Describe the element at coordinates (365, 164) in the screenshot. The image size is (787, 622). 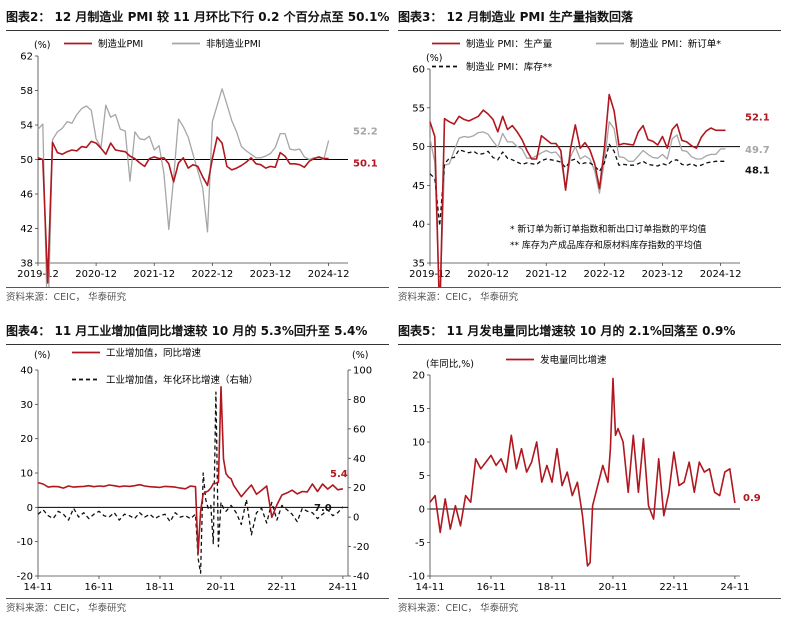
I see `end-value-label: 50.1` at that location.